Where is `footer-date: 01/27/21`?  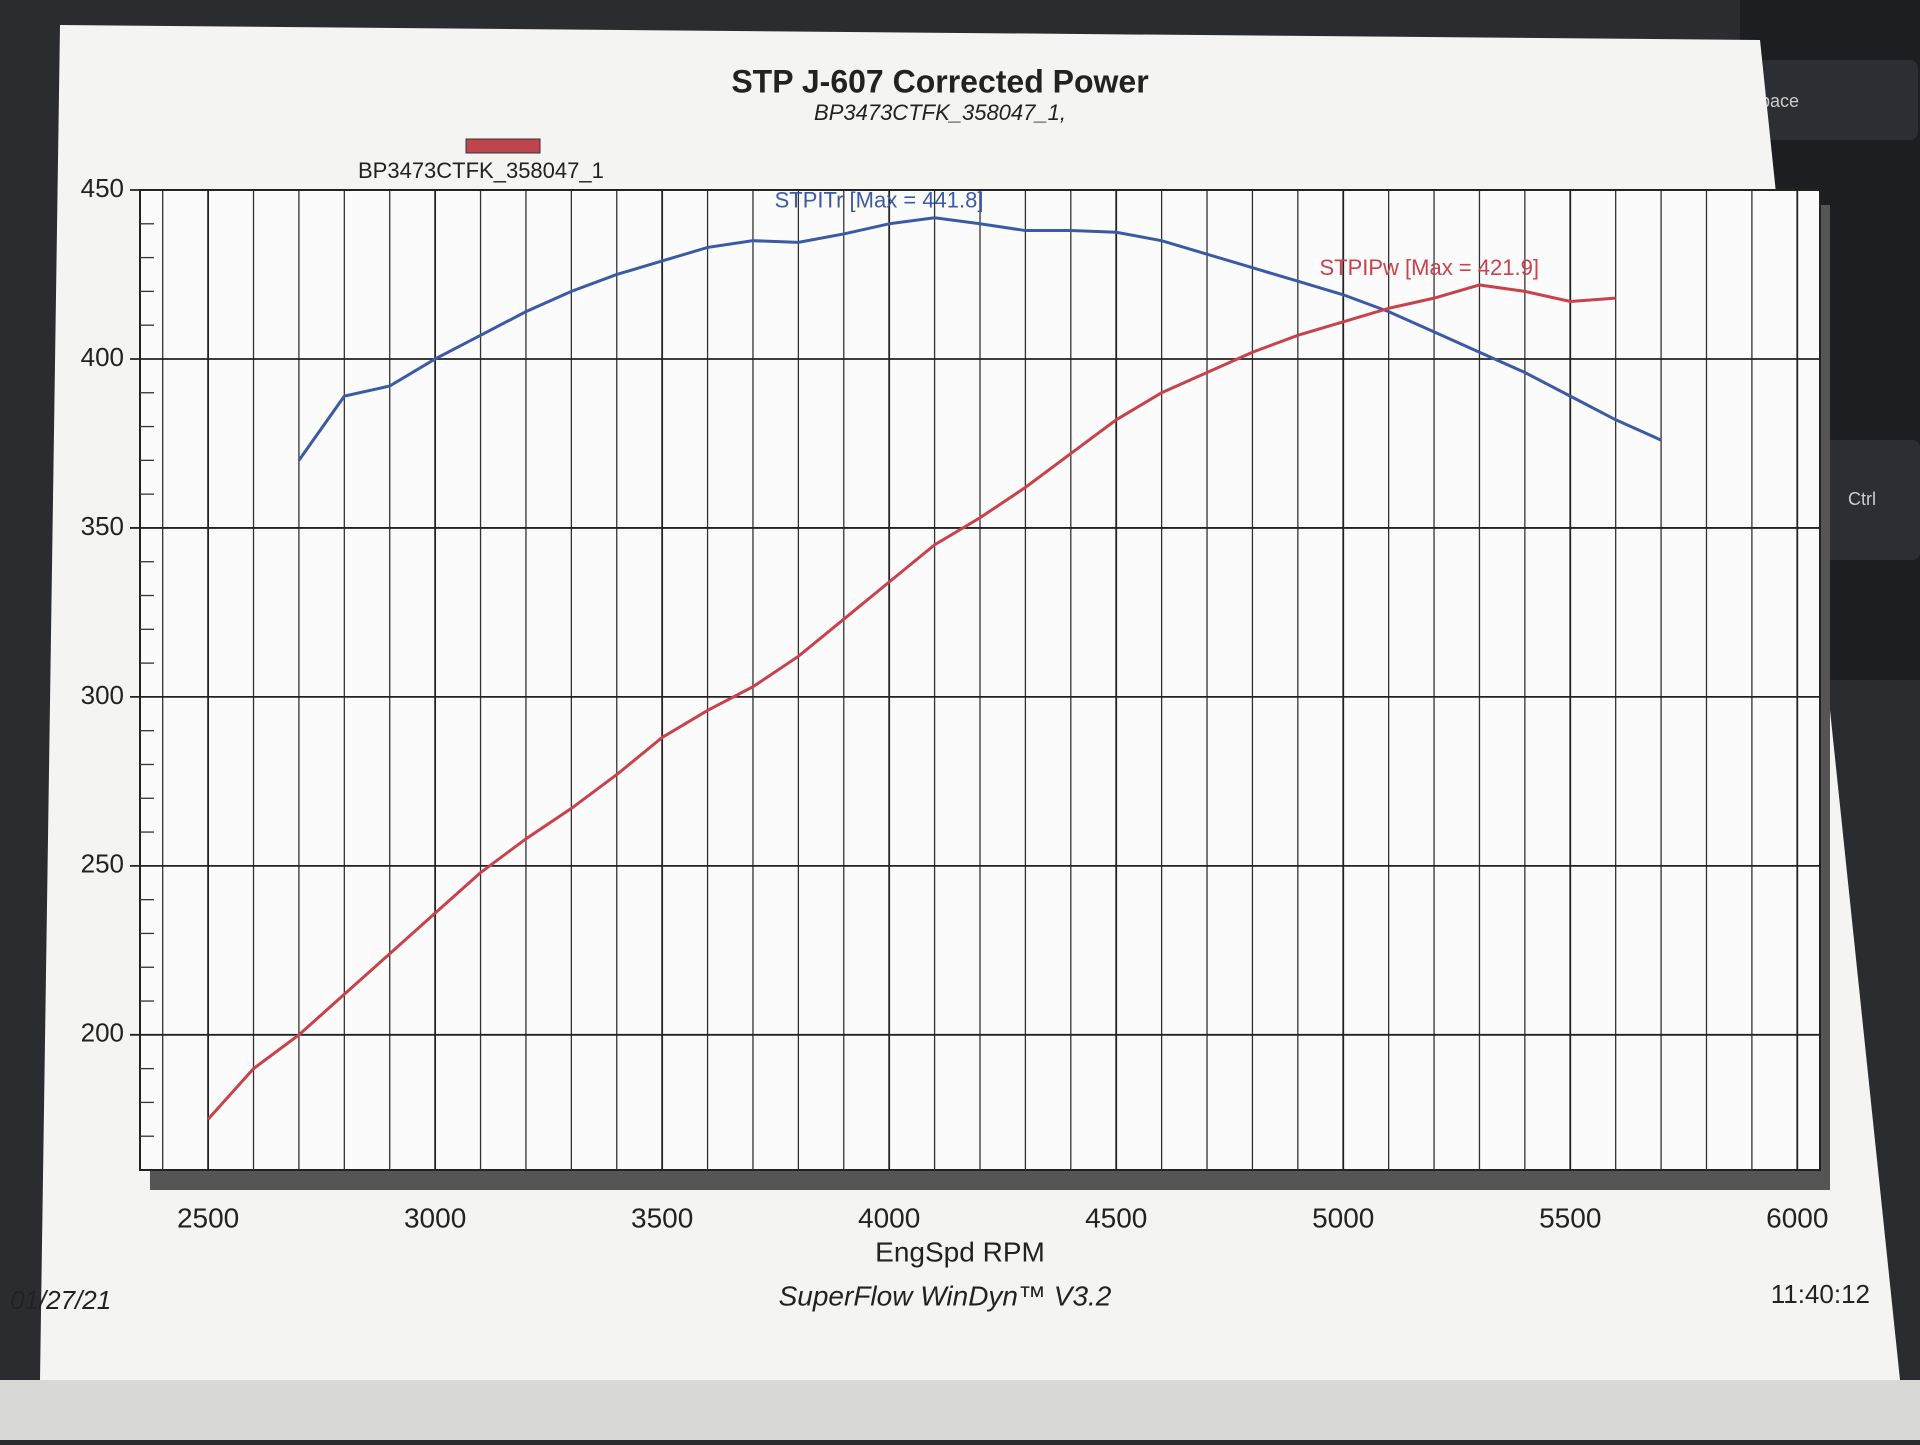
footer-date: 01/27/21 is located at coordinates (60, 1300).